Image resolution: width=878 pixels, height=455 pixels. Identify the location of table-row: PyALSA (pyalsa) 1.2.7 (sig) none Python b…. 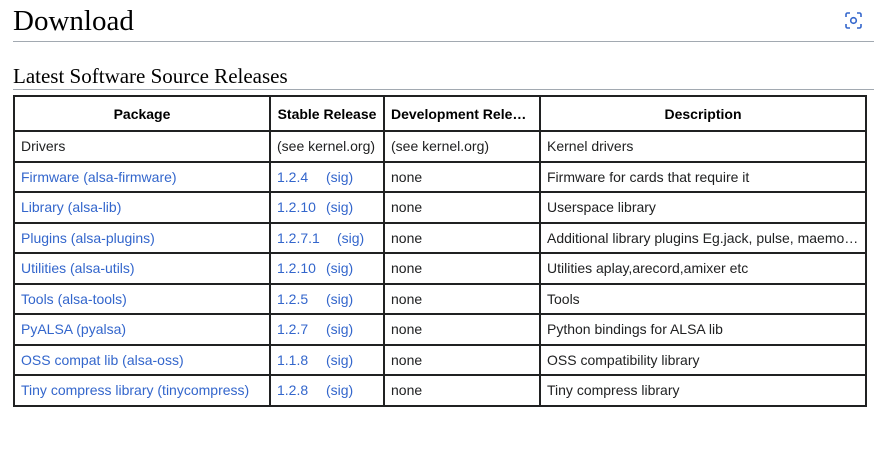
(440, 329).